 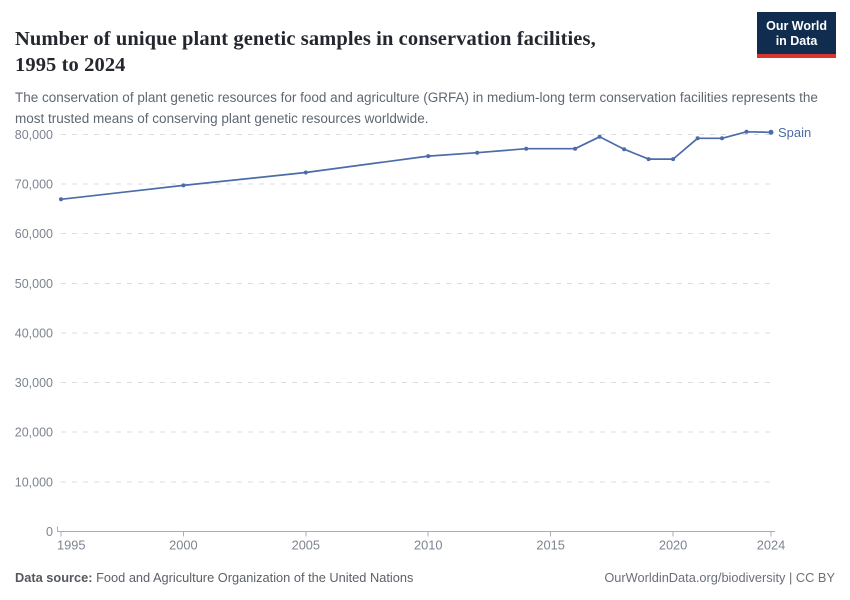 What do you see at coordinates (34, 184) in the screenshot?
I see `y-tick-label: 70,000` at bounding box center [34, 184].